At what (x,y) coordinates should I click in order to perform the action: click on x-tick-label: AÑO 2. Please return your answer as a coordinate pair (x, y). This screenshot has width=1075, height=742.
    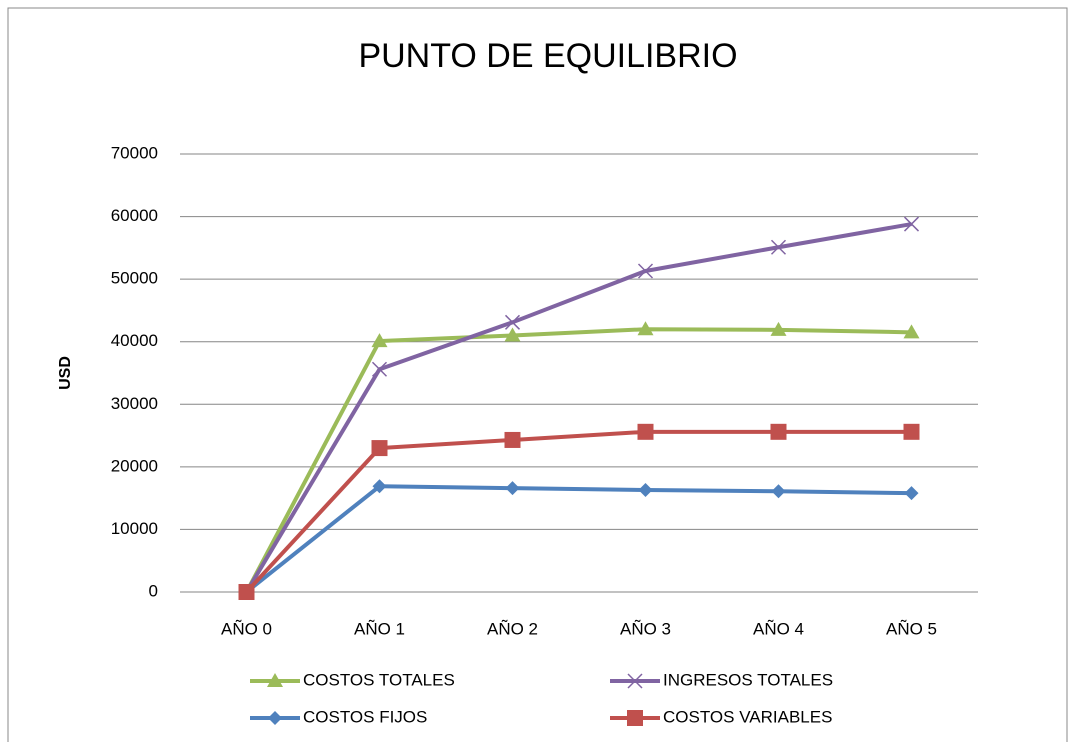
    Looking at the image, I should click on (512, 628).